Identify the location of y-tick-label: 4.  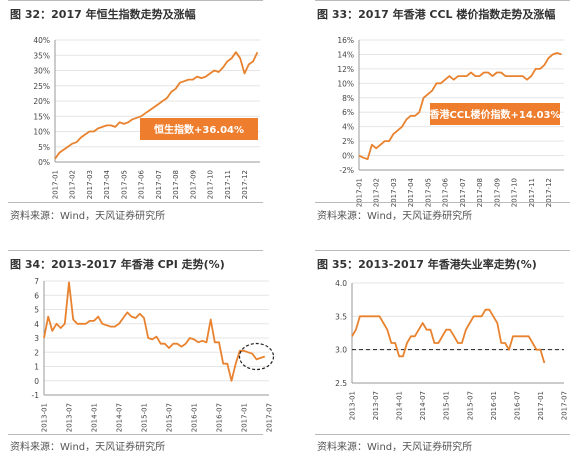
(36, 324).